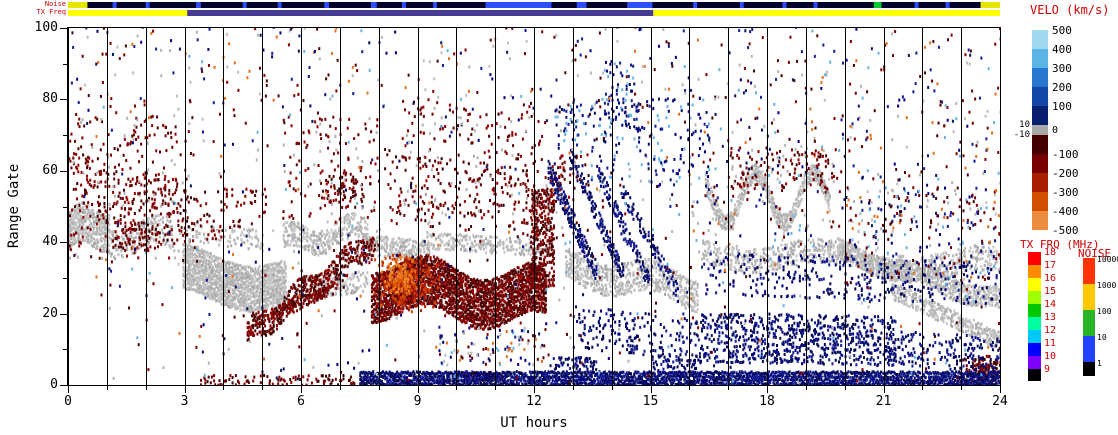 The height and width of the screenshot is (435, 1118). What do you see at coordinates (51, 12) in the screenshot?
I see `tx-freq-strip-label: TX Freq` at bounding box center [51, 12].